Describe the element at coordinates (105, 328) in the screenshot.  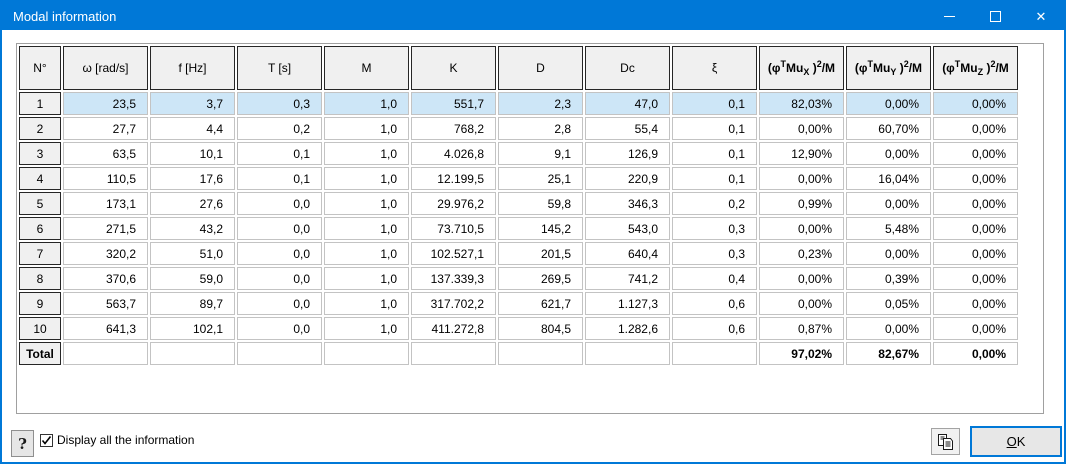
I see `value-cell: 641,3` at that location.